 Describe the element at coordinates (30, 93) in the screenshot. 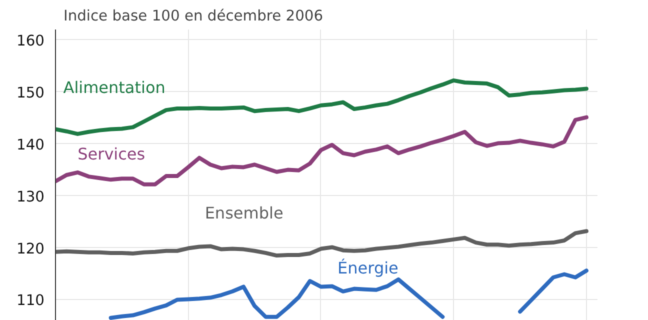

I see `y-tick-label: 150` at that location.